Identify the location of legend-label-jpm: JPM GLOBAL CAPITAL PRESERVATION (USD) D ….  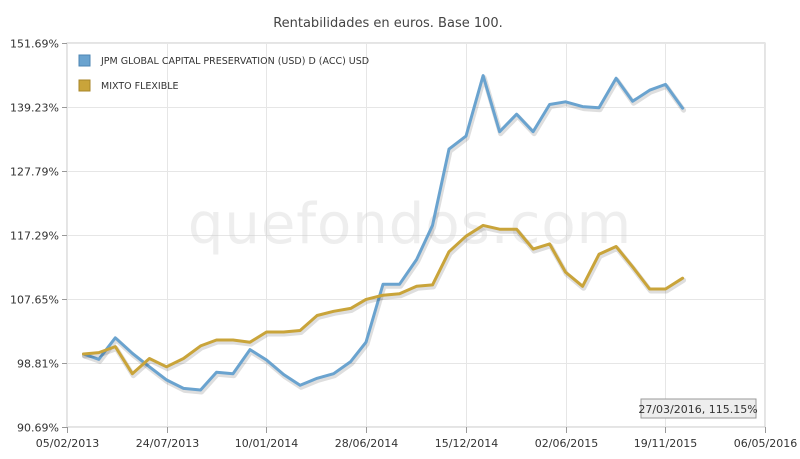
(234, 61).